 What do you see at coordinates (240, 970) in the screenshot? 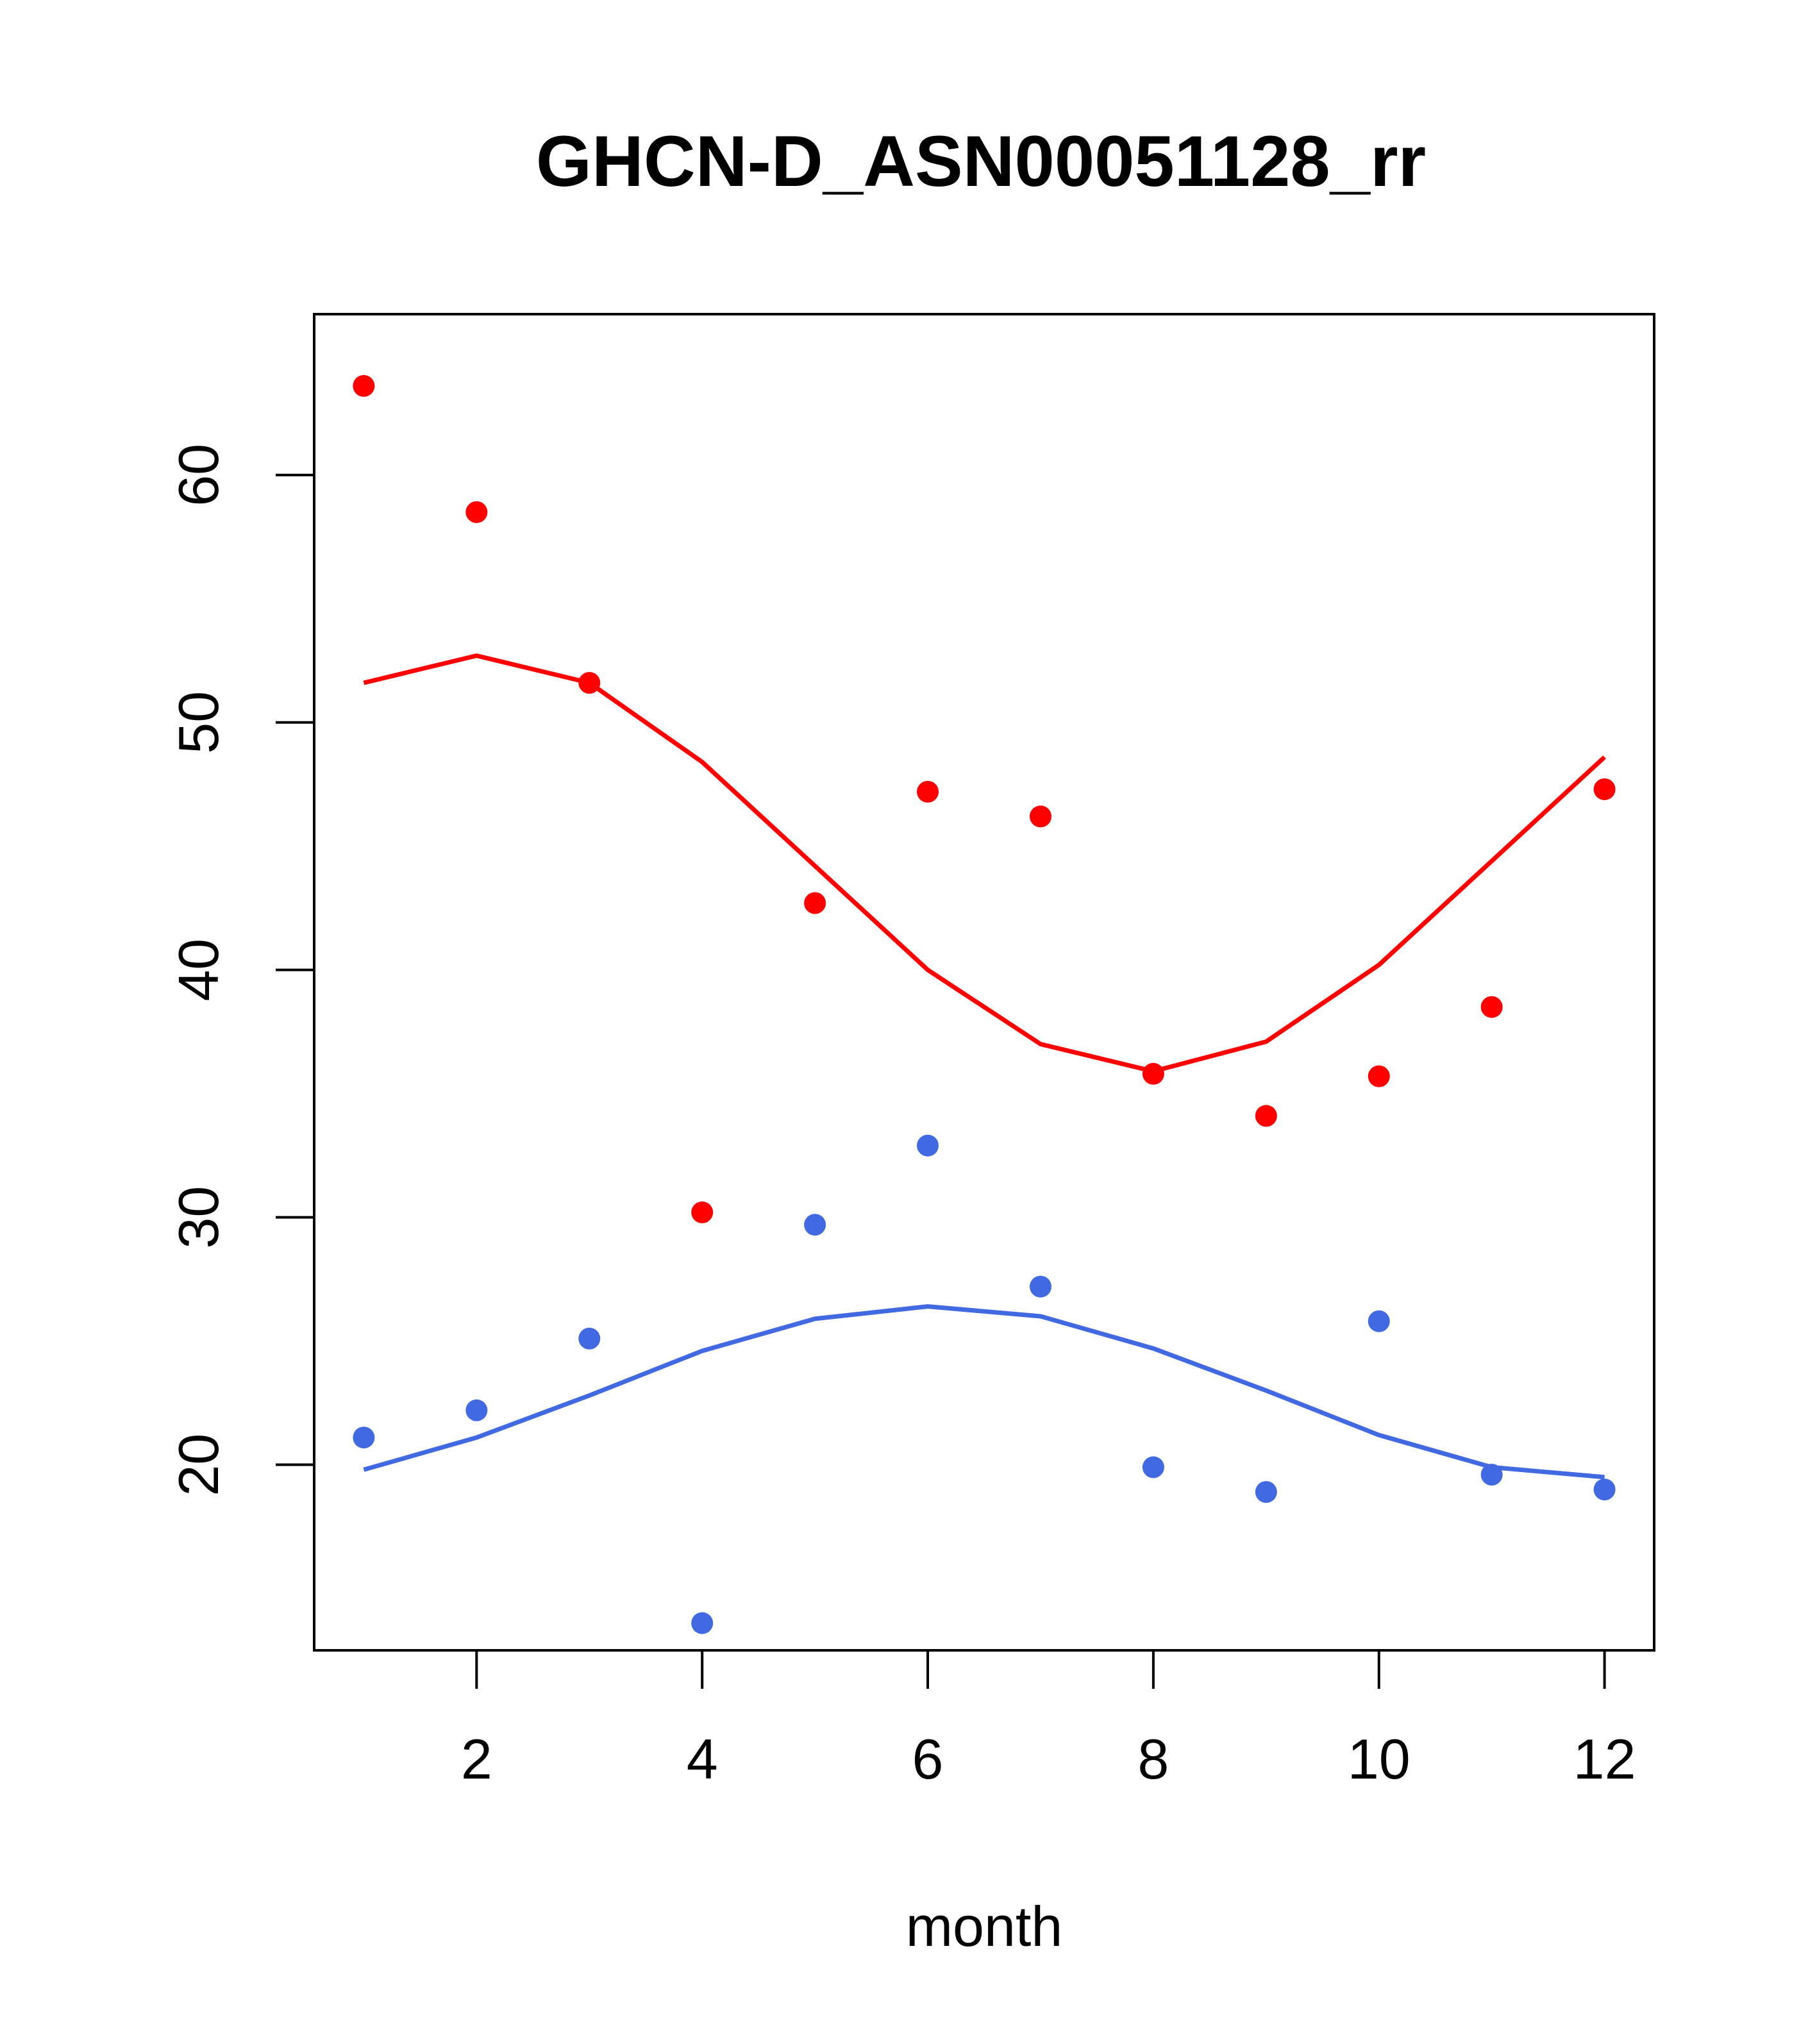
I see `y-axis: 20 30 40 50 60` at bounding box center [240, 970].